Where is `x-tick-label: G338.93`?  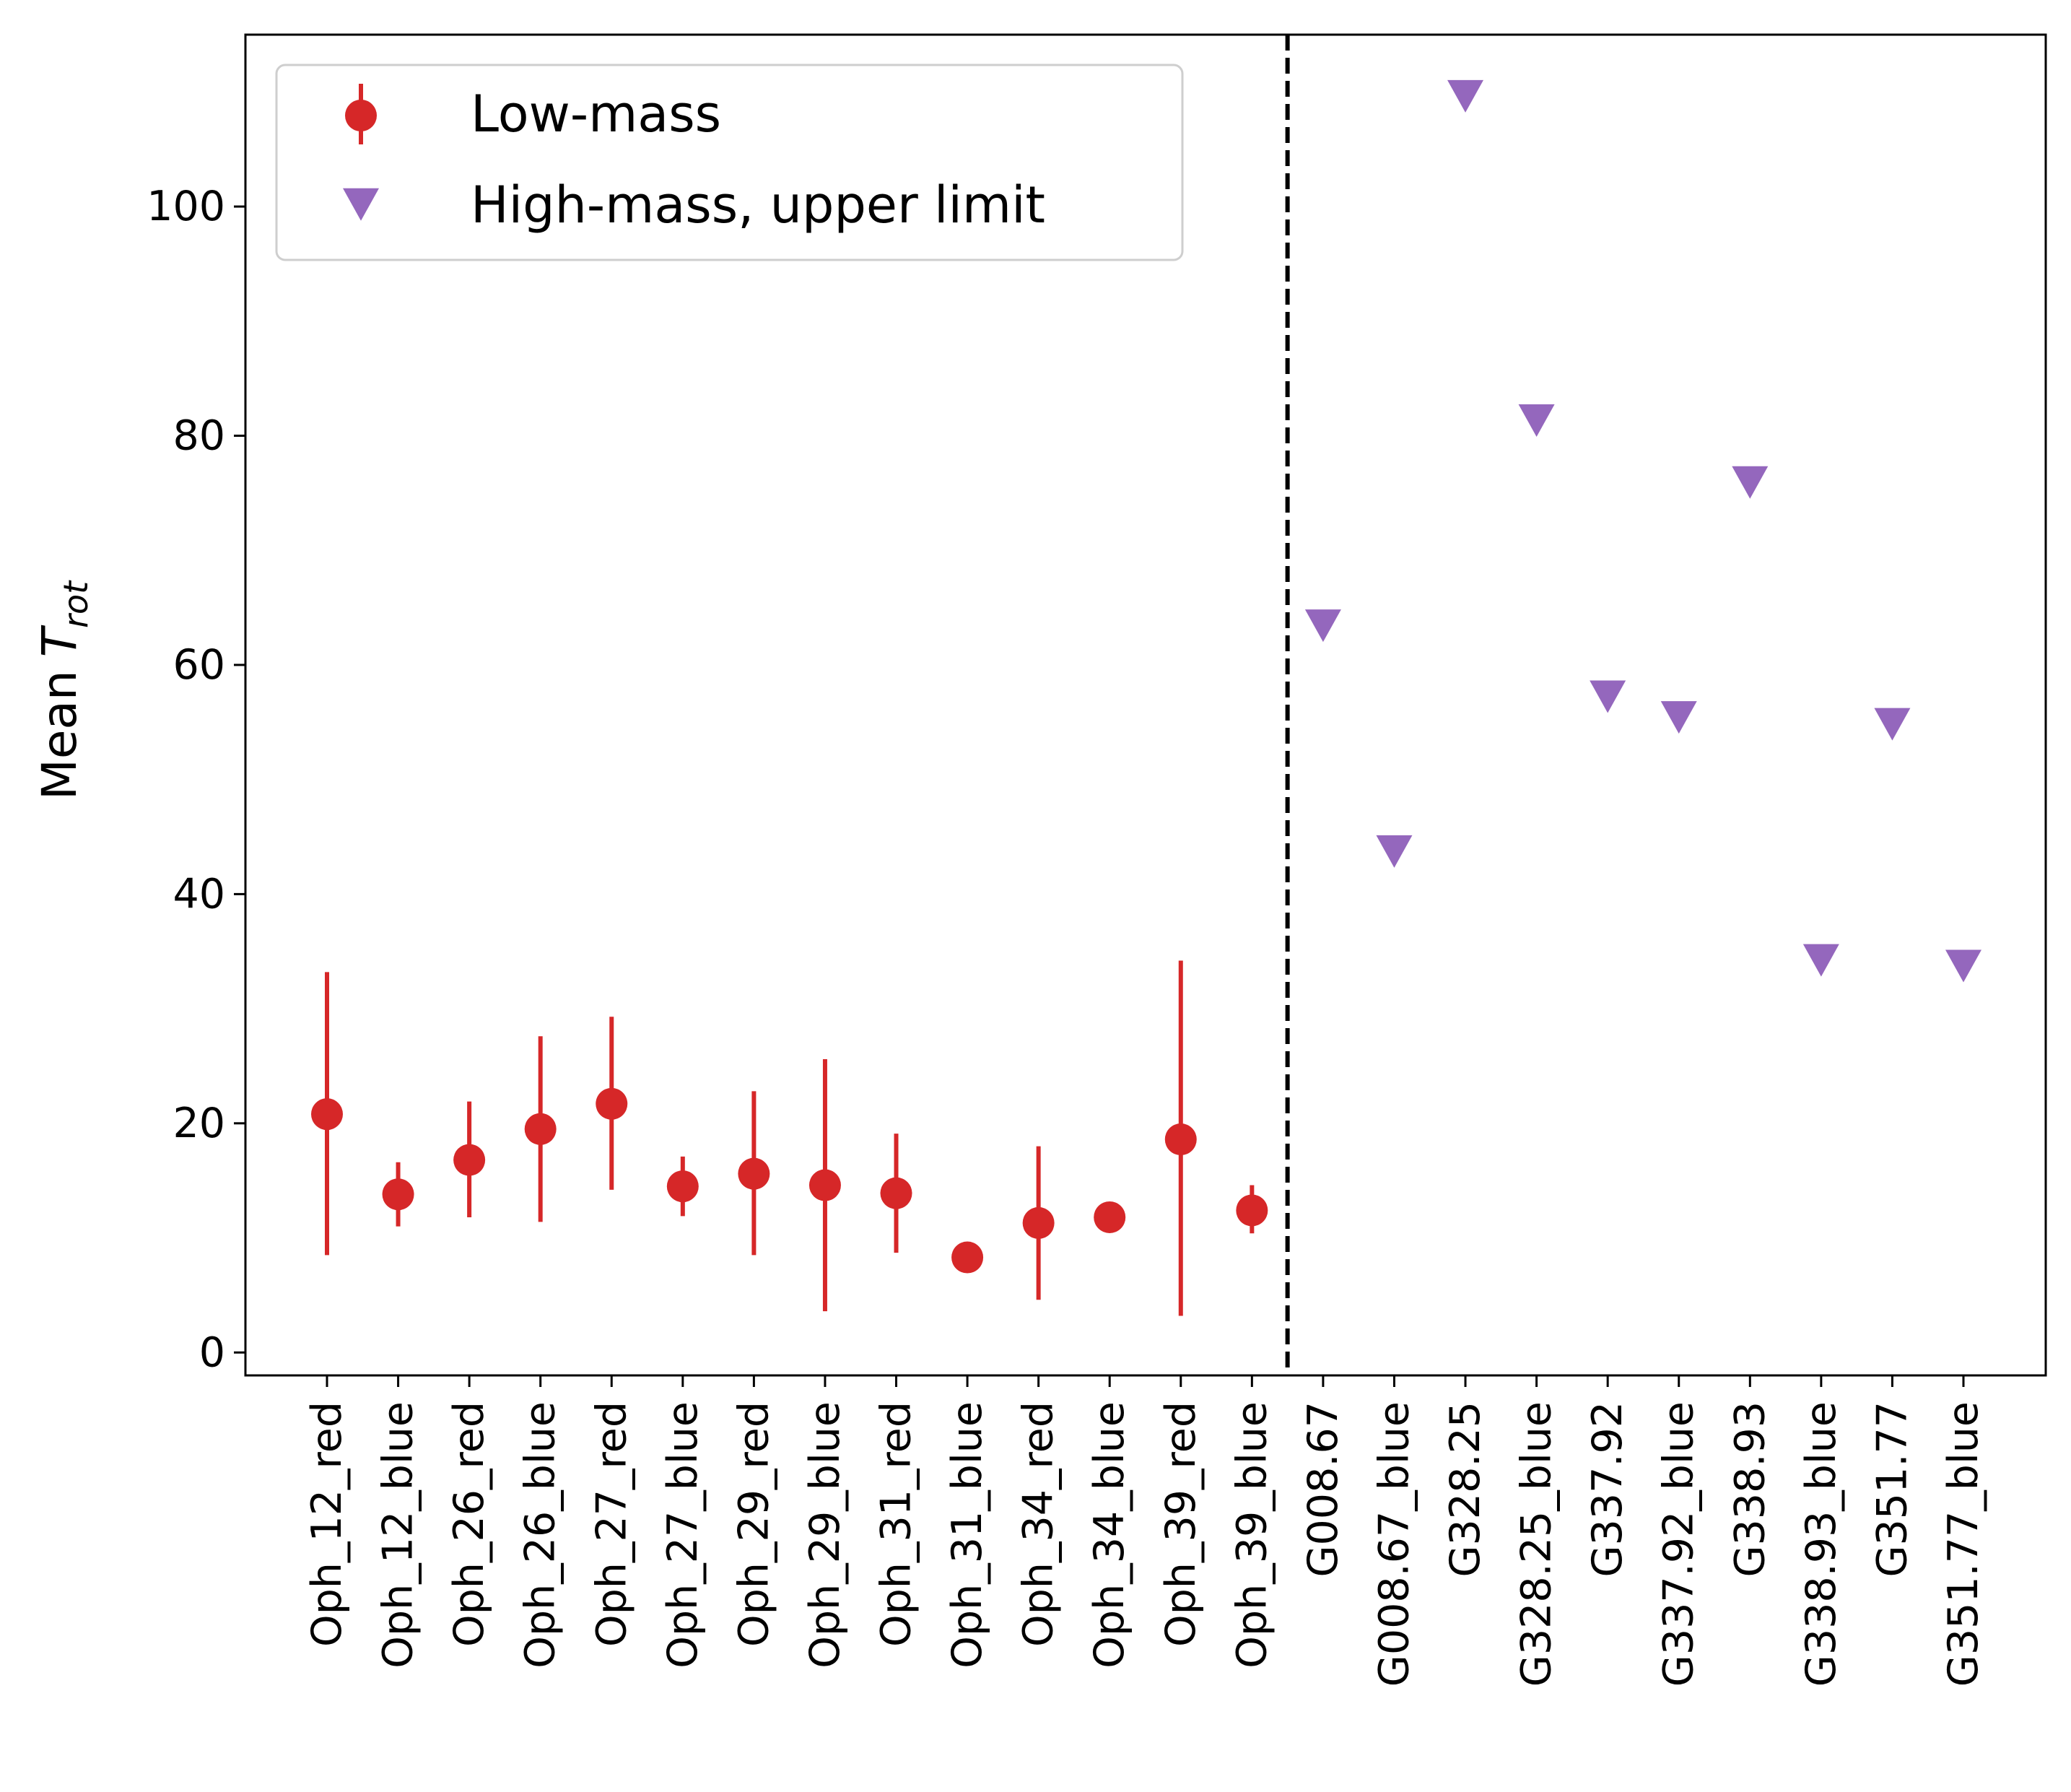
x-tick-label: G338.93 is located at coordinates (1750, 1489).